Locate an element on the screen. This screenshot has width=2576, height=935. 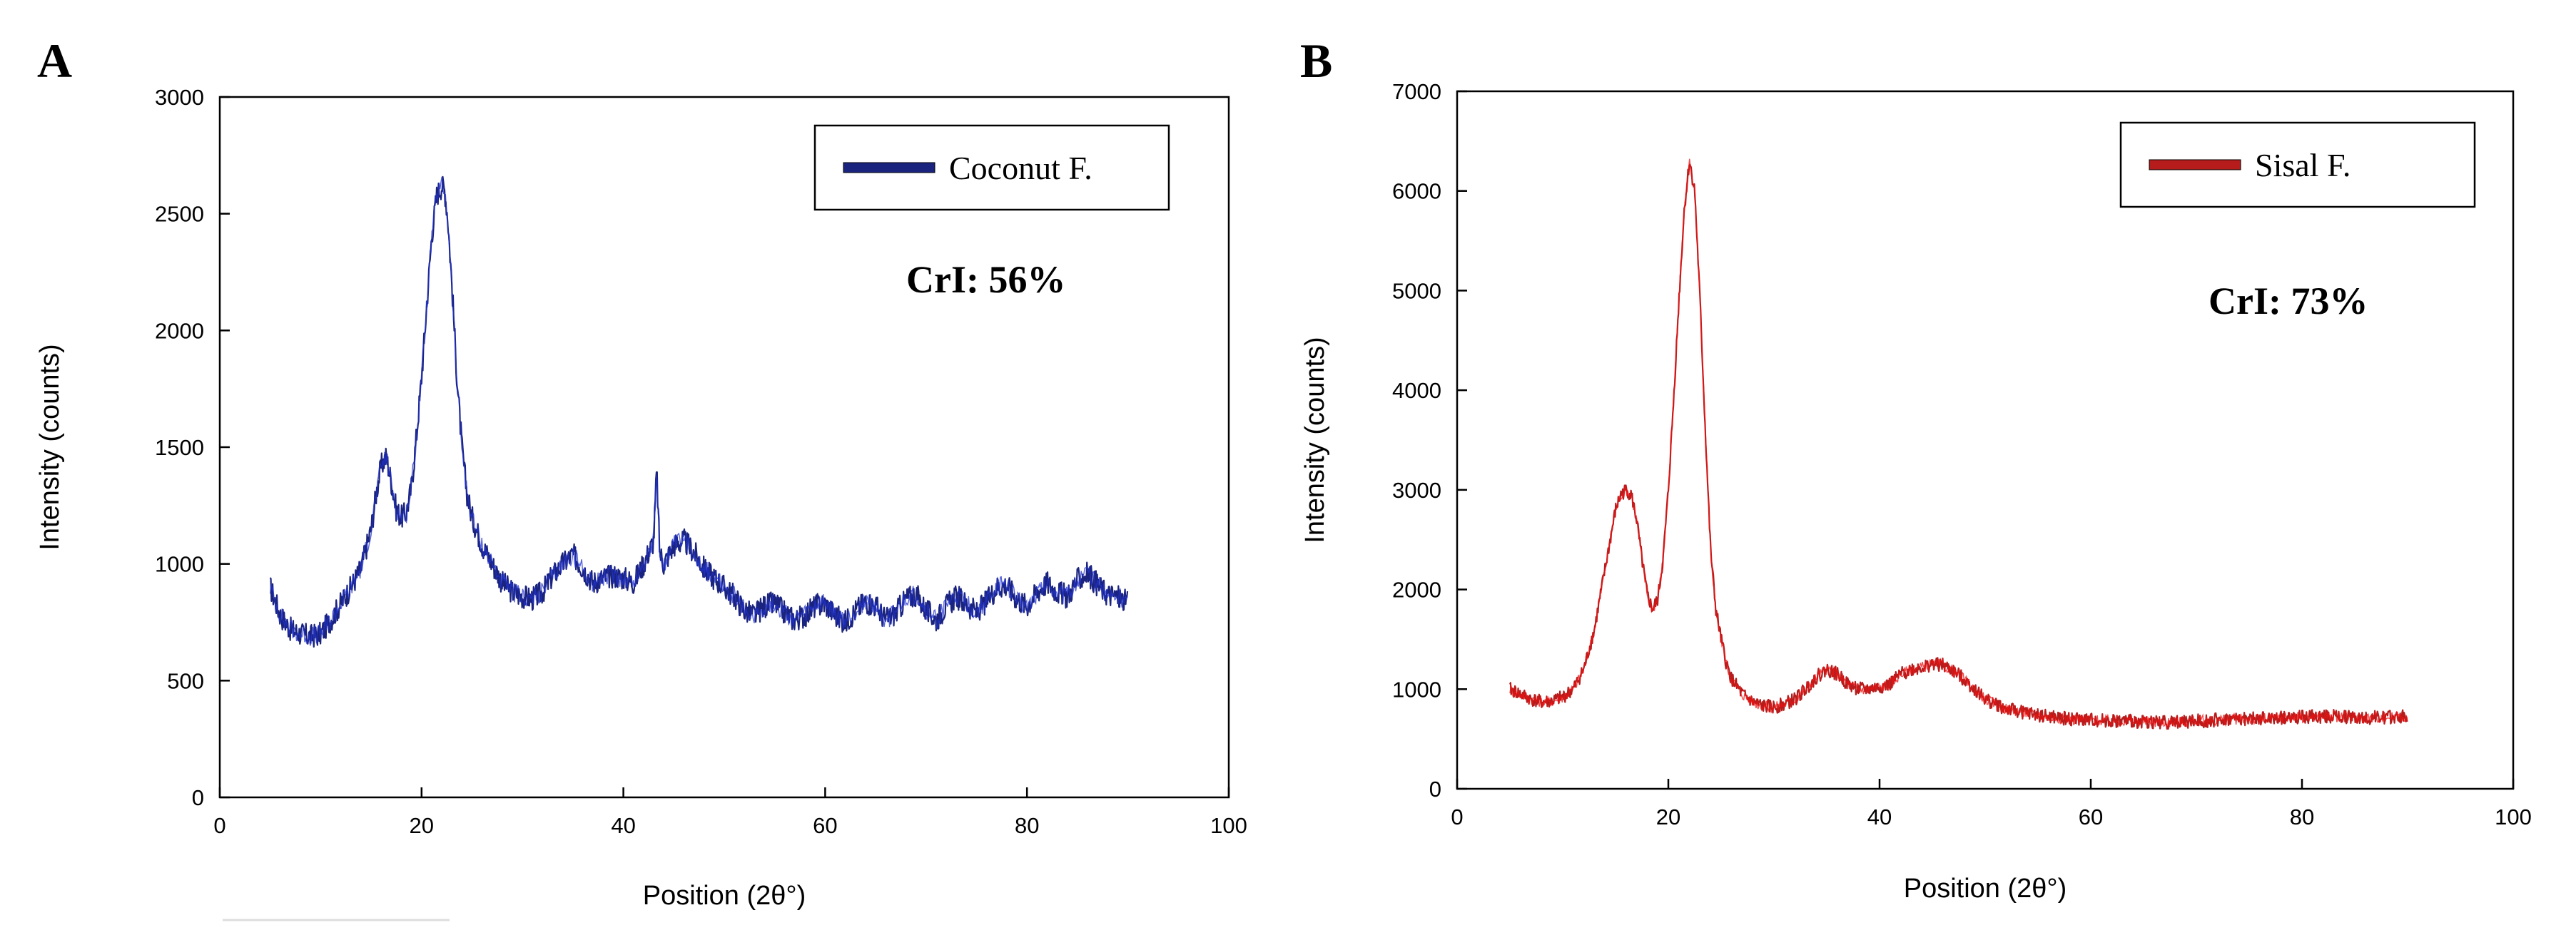
panel-label: A is located at coordinates (55, 61).